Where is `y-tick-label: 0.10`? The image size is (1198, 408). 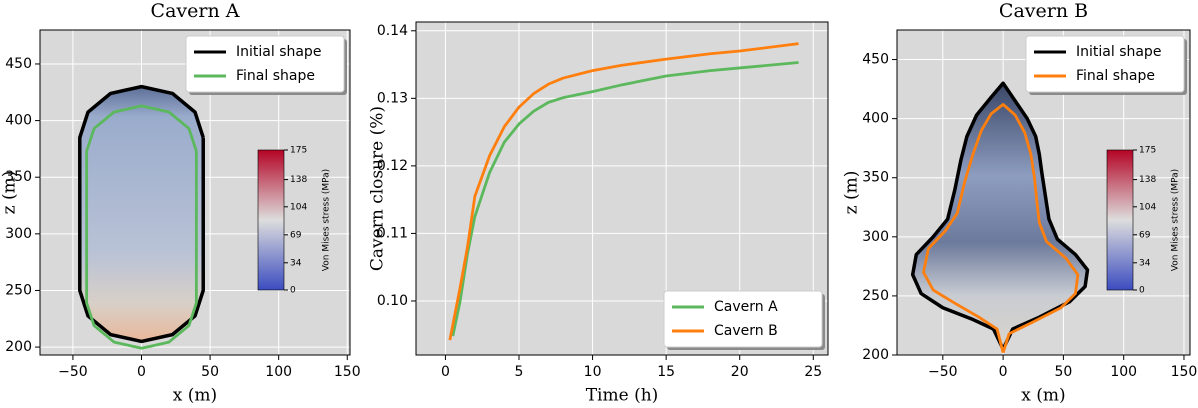
y-tick-label: 0.10 is located at coordinates (392, 301).